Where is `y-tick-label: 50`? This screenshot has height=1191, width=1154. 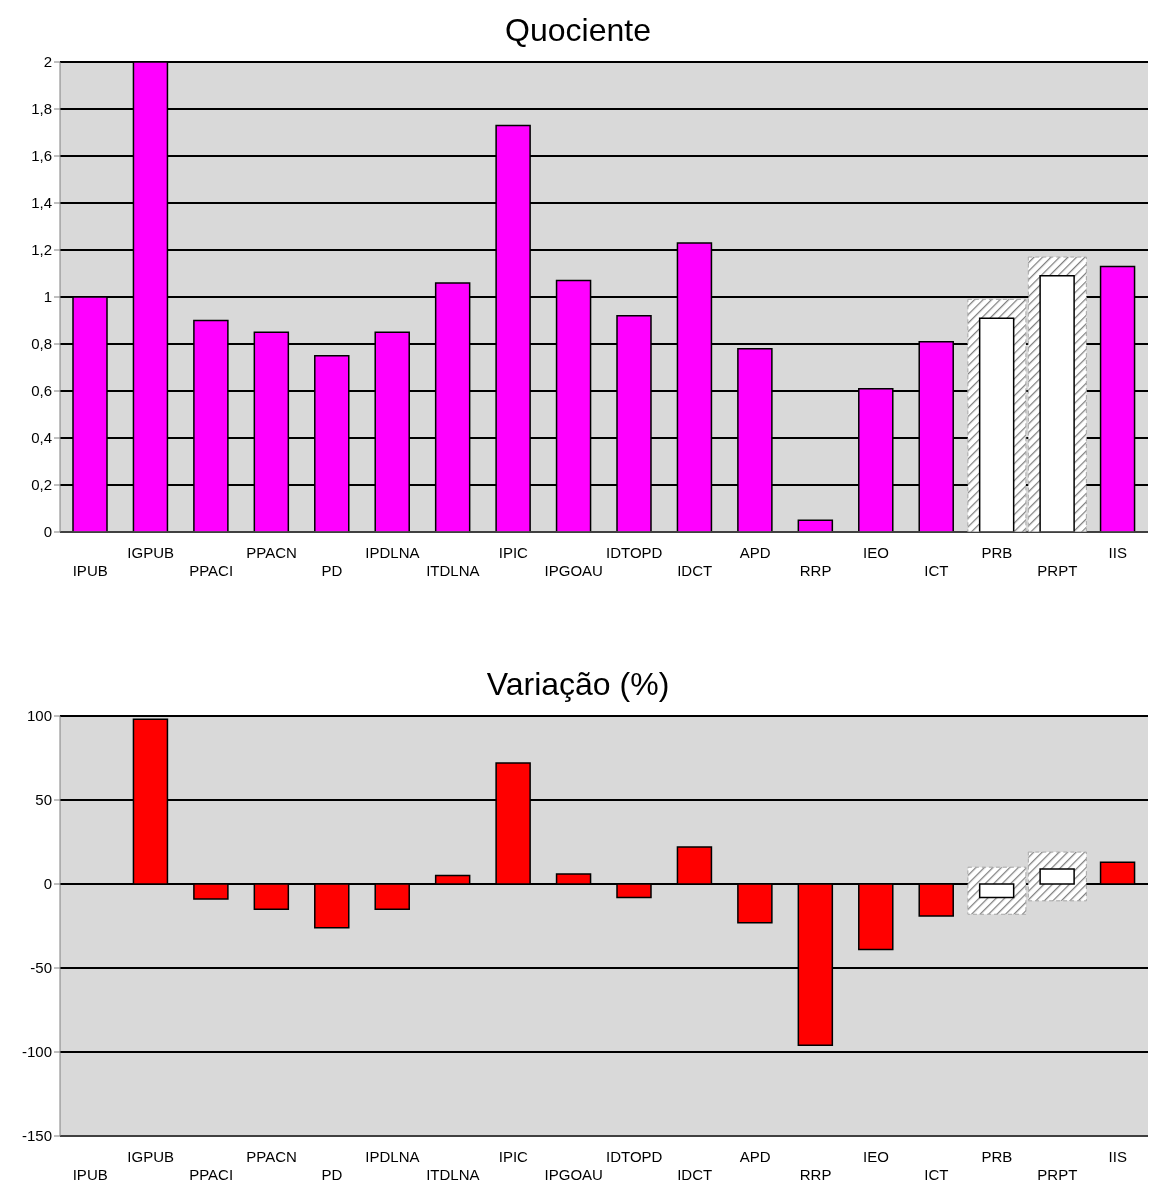
y-tick-label: 50 is located at coordinates (43, 800).